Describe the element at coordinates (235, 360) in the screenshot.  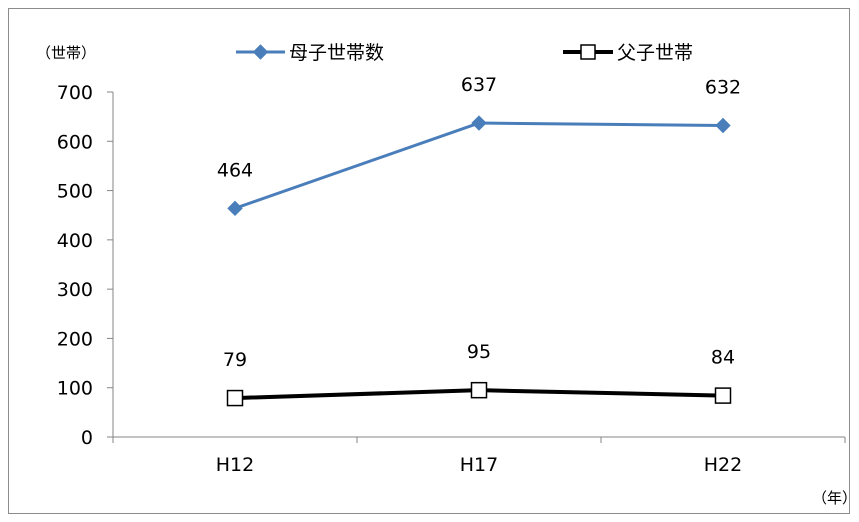
I see `data-label: 79` at that location.